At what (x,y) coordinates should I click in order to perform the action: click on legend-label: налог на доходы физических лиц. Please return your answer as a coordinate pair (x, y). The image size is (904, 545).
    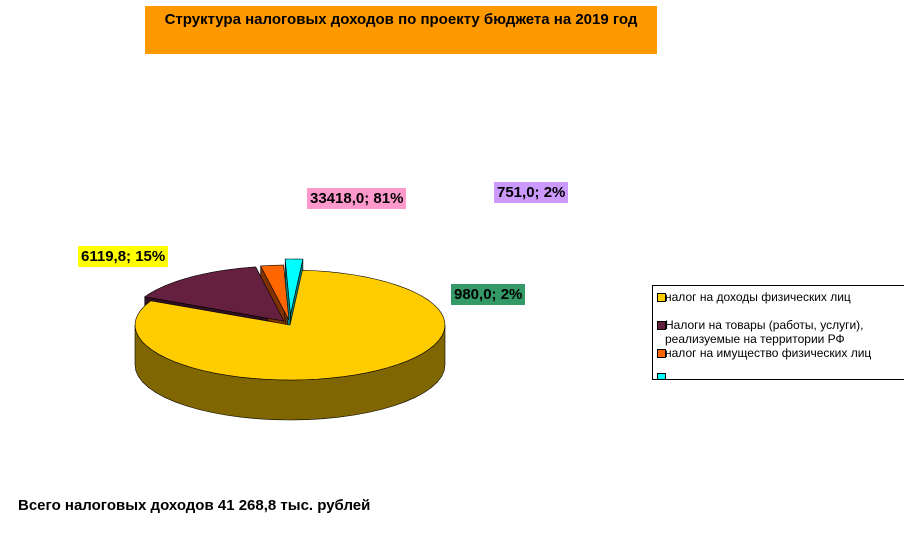
    Looking at the image, I should click on (758, 297).